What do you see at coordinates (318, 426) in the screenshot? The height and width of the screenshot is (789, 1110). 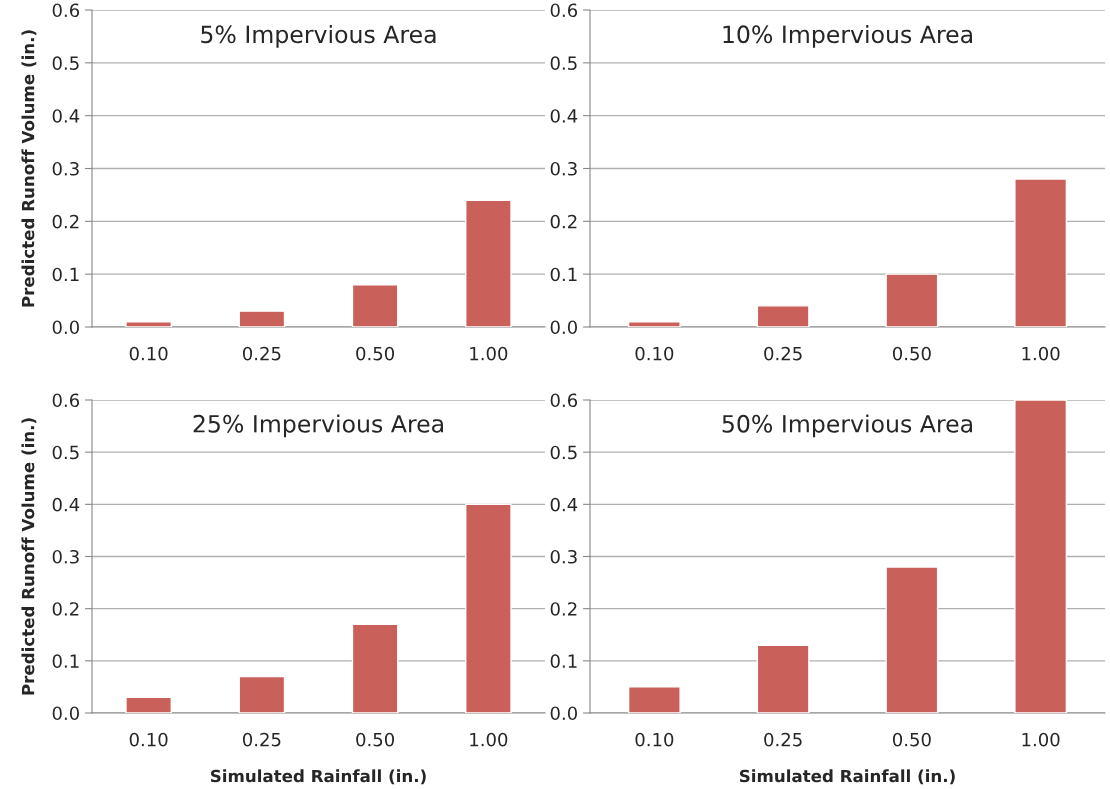 I see `text: 25% Impervious Area` at bounding box center [318, 426].